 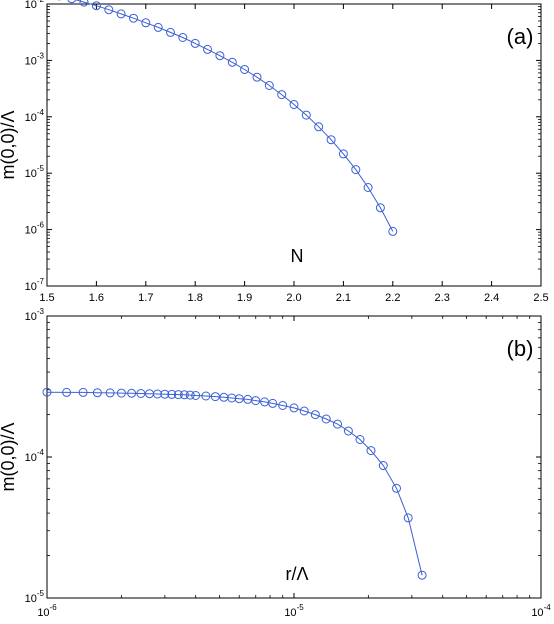 What do you see at coordinates (47, 611) in the screenshot?
I see `x-tick-label: 10⁻⁶` at bounding box center [47, 611].